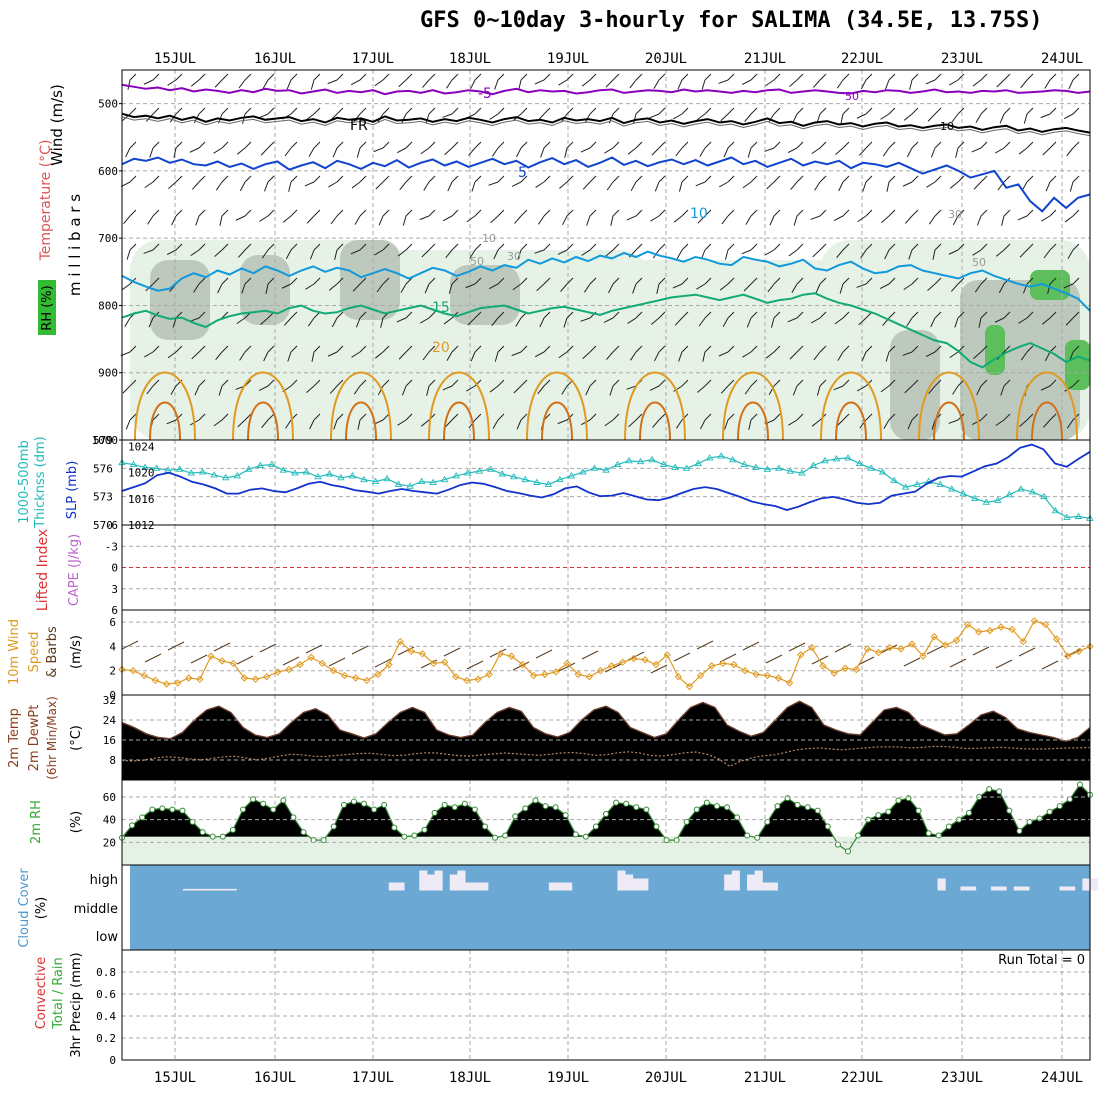 The image size is (1100, 1100). I want to click on wind10-barb, so click(337, 662).